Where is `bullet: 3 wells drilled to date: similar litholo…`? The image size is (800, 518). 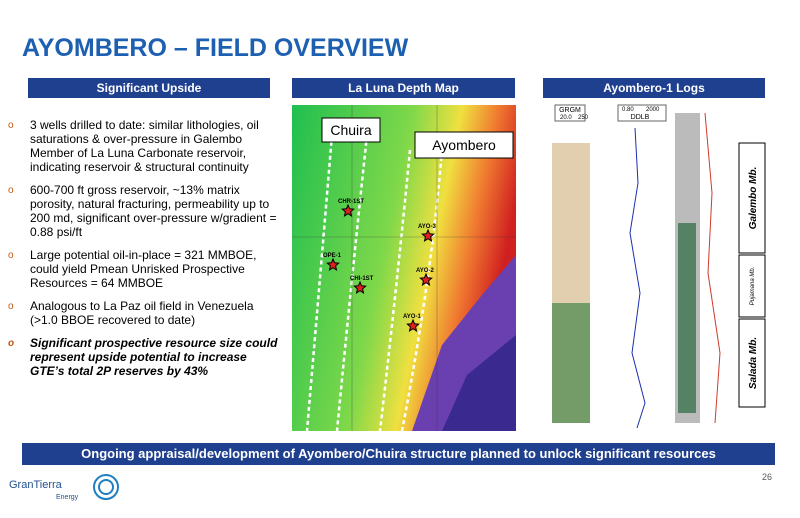
bullet: 3 wells drilled to date: similar litholo… is located at coordinates (145, 146).